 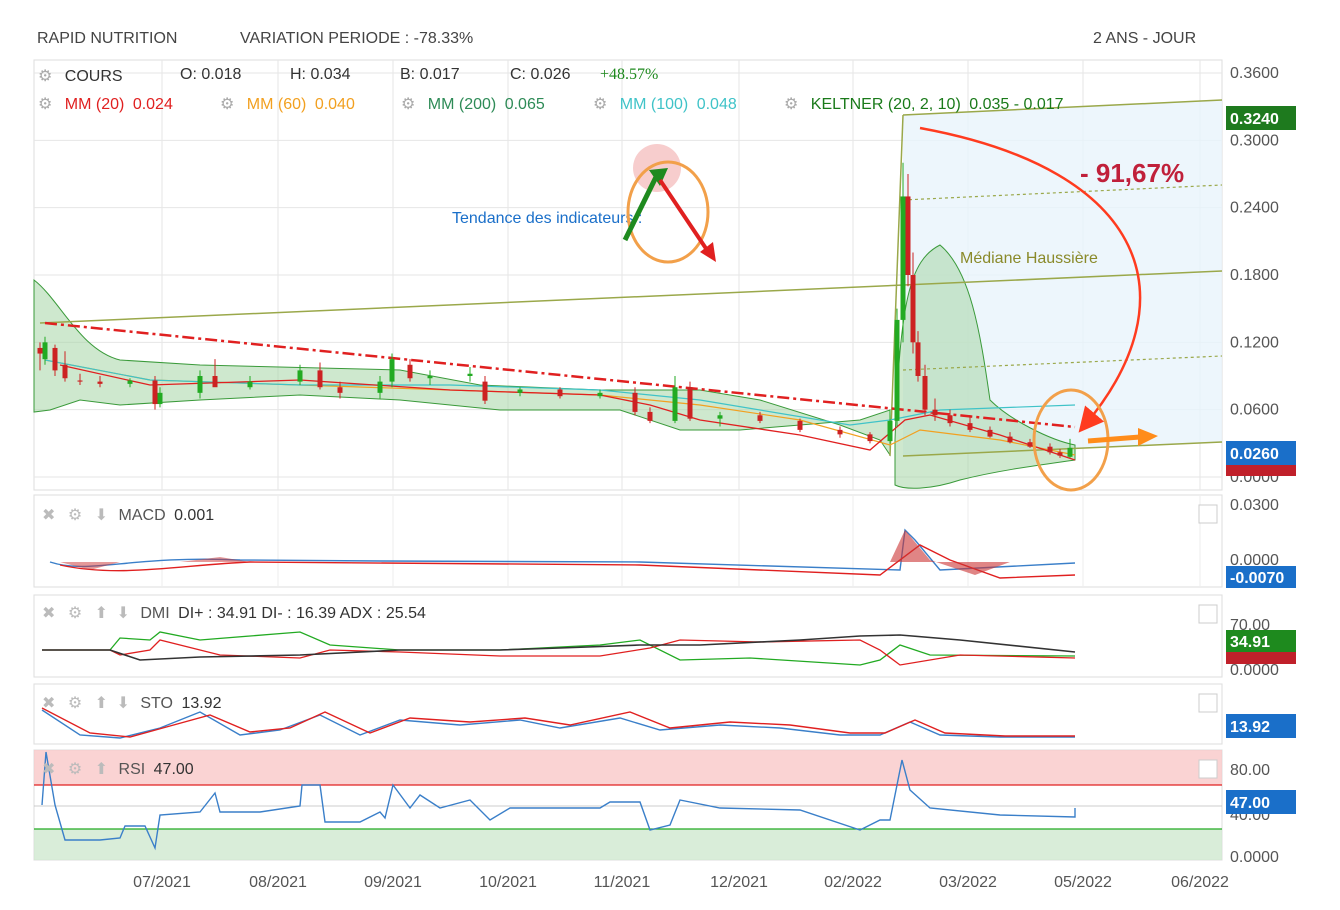 I want to click on macd-signal-line, so click(x=567, y=561).